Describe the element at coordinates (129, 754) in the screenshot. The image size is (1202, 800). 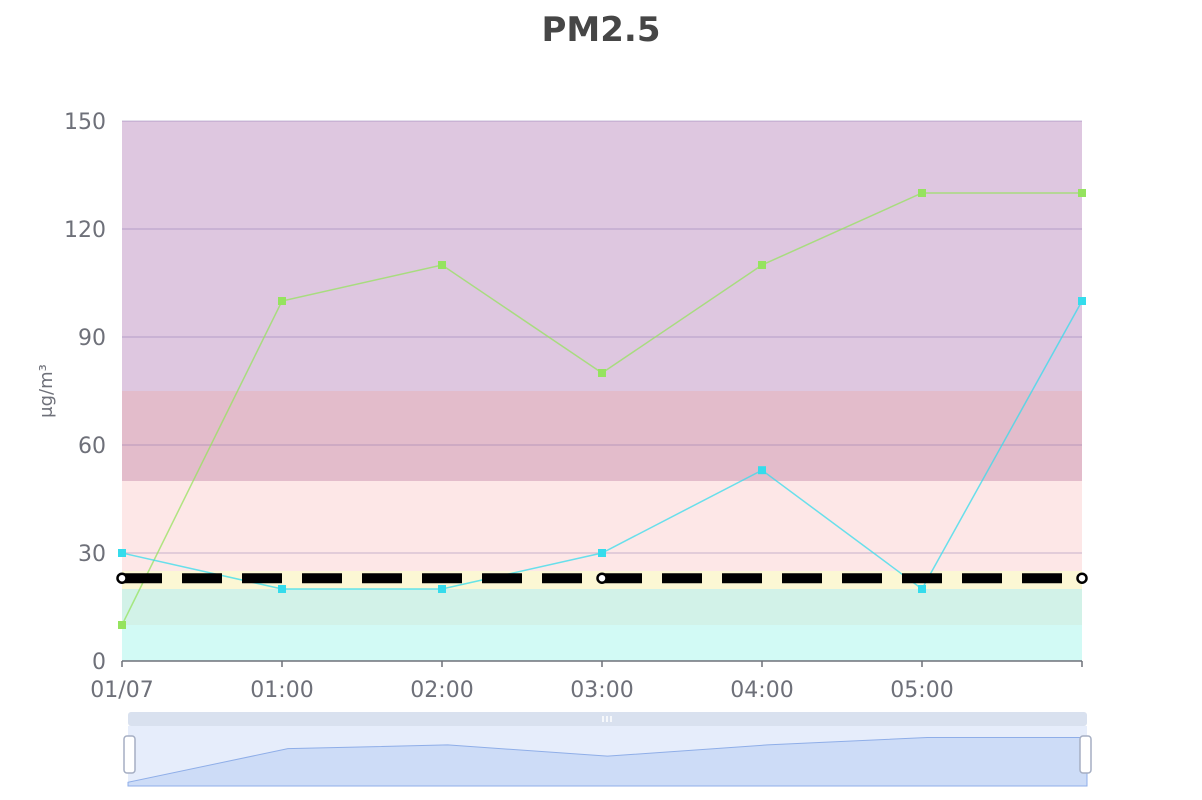
I see `zoom-handle-left` at that location.